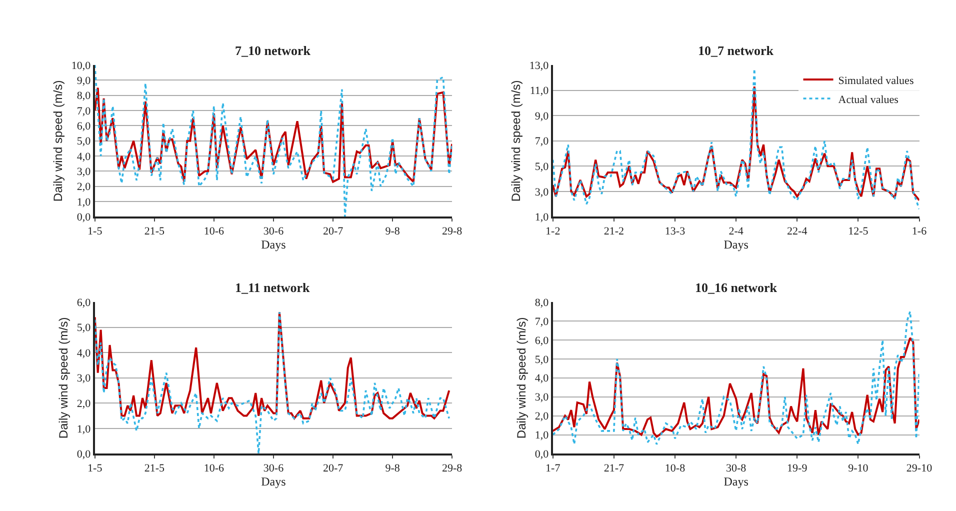 The image size is (956, 511). Describe the element at coordinates (675, 232) in the screenshot. I see `x-tick-label: 13-3` at that location.